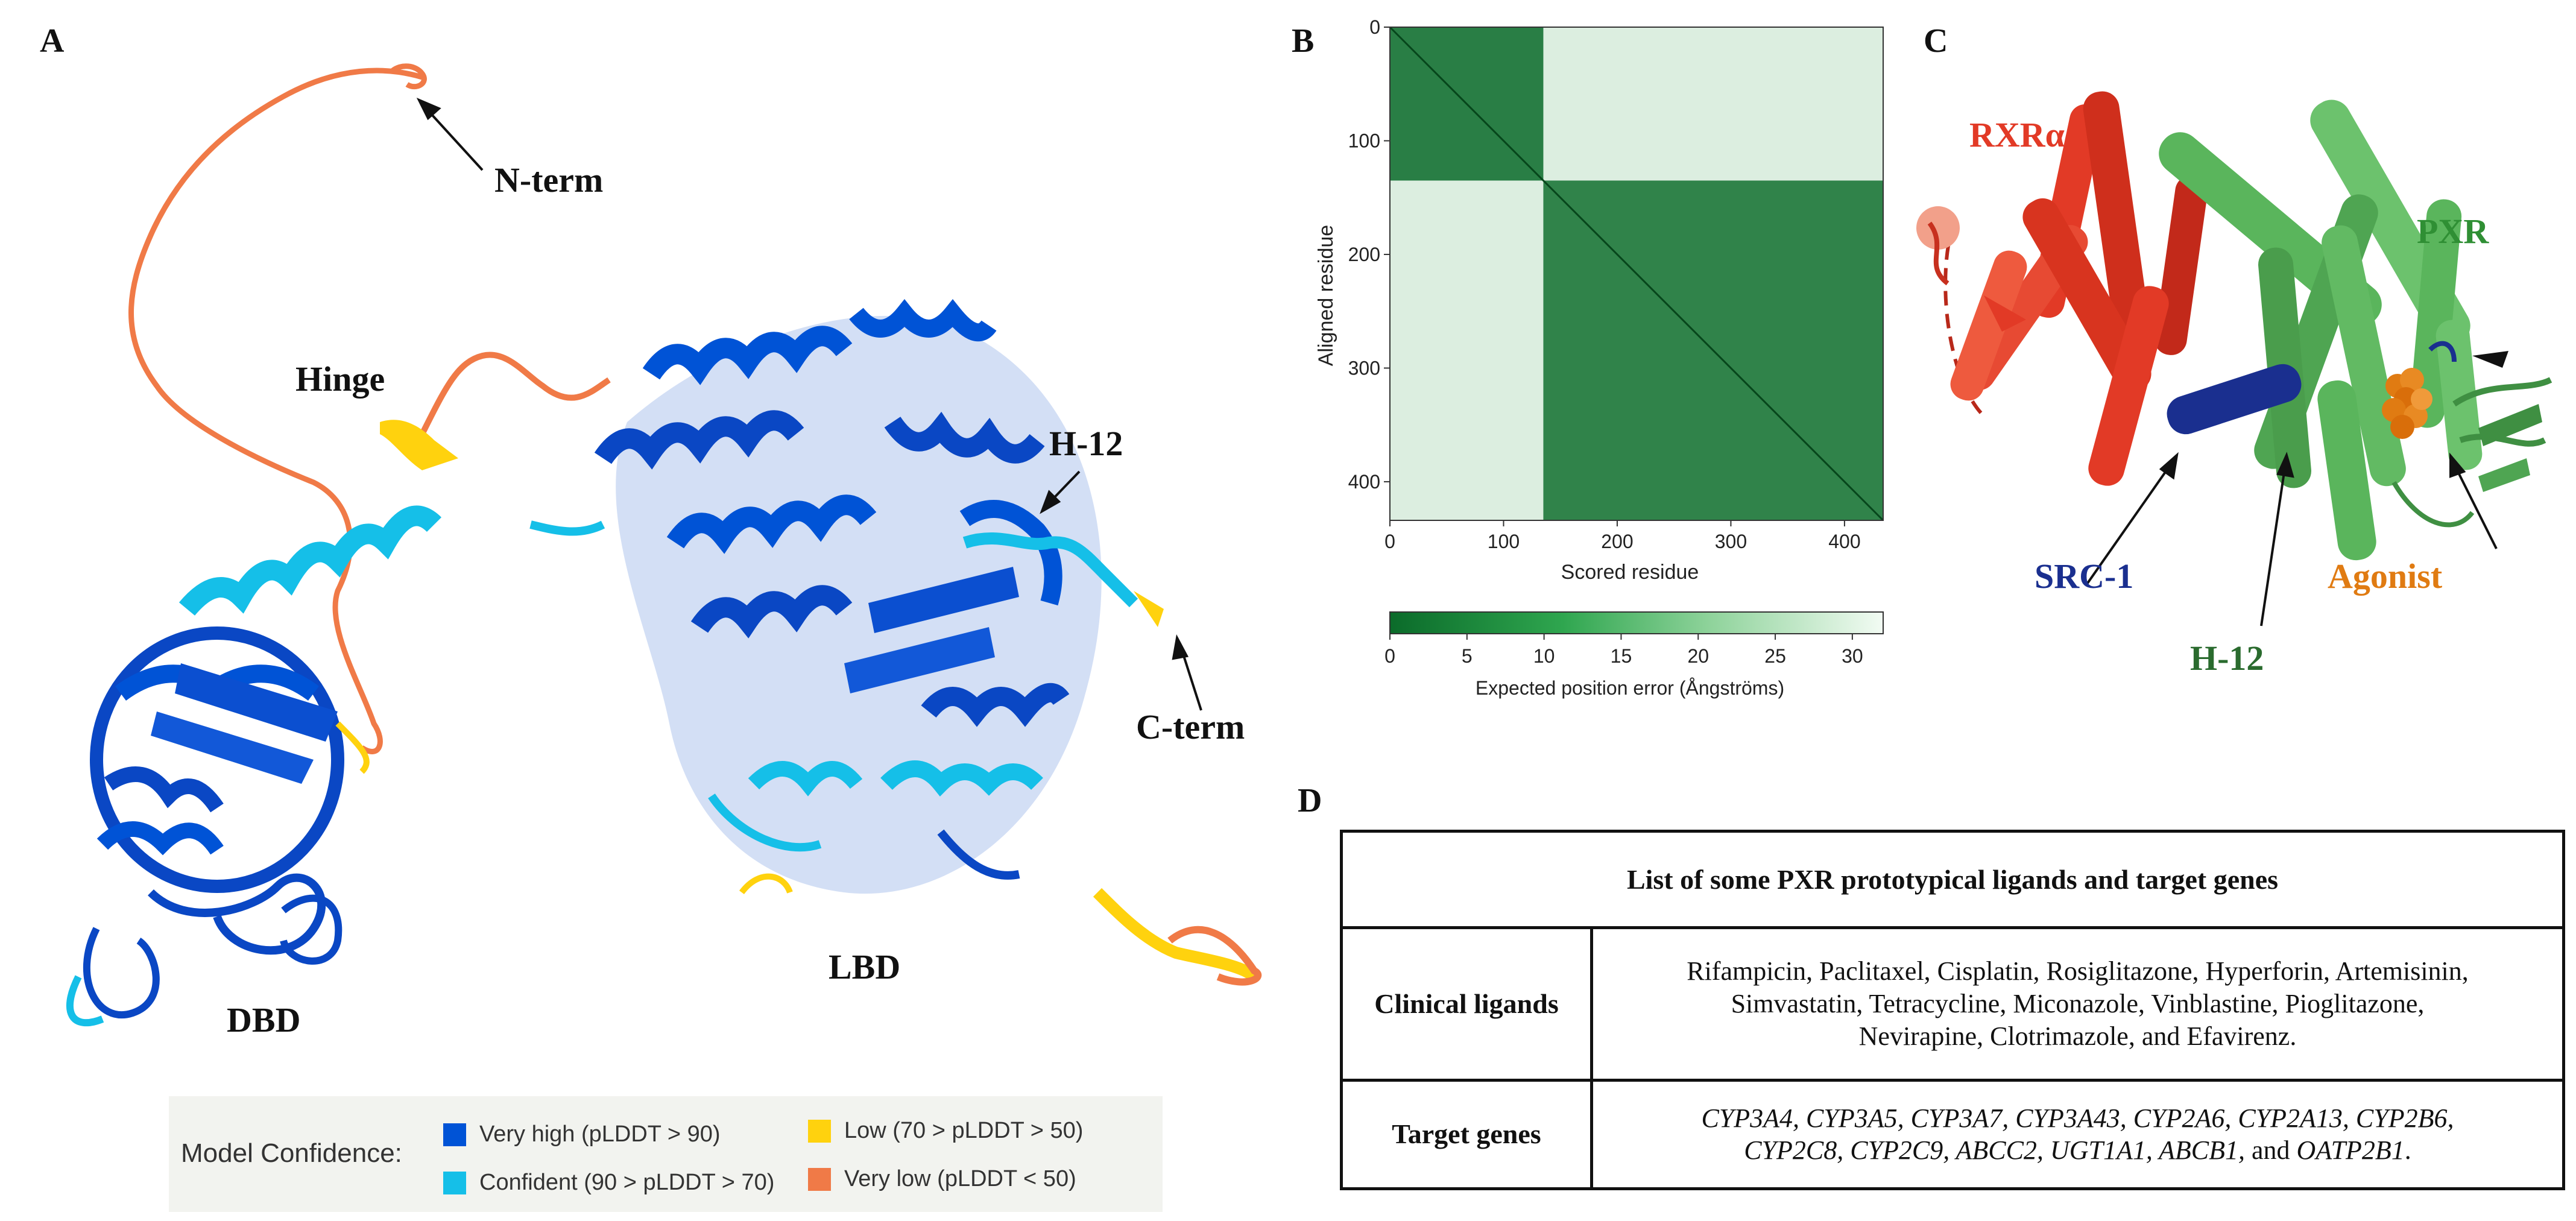 This screenshot has width=2576, height=1221. What do you see at coordinates (1630, 688) in the screenshot?
I see `colorbar-label: Expected position error (Ångströms)` at bounding box center [1630, 688].